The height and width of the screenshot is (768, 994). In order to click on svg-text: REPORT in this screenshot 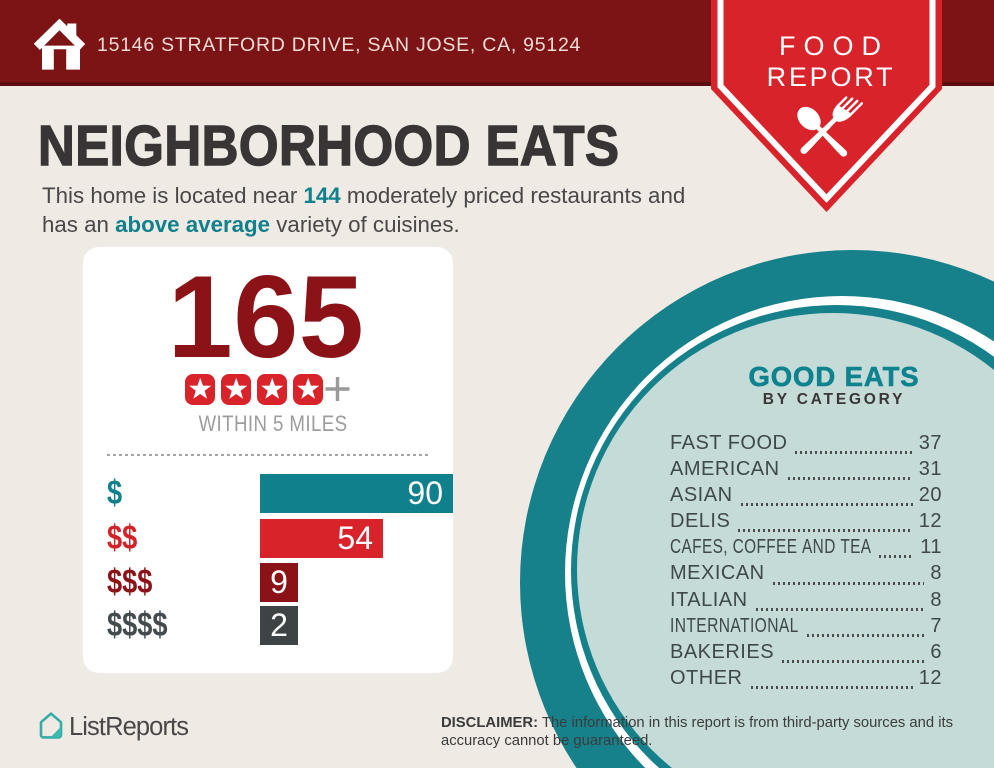, I will do `click(831, 77)`.